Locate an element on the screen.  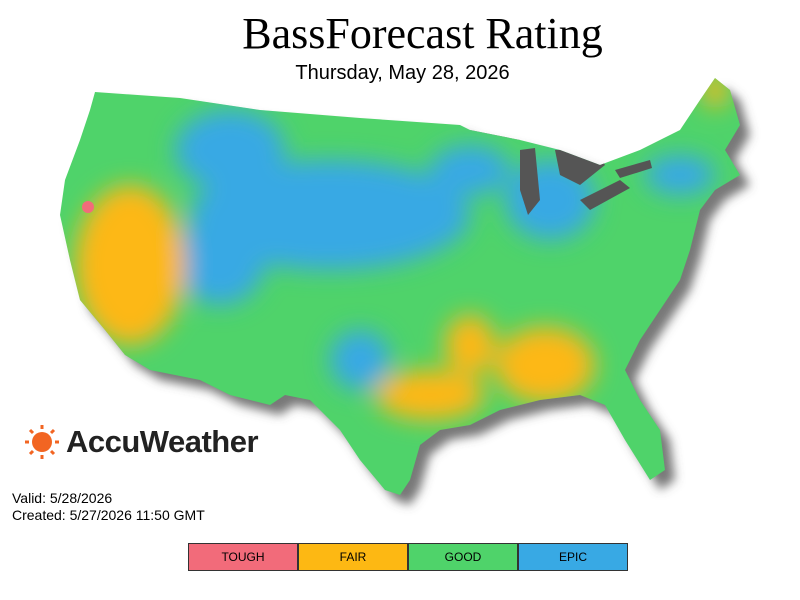
legend-item: GOOD is located at coordinates (464, 557).